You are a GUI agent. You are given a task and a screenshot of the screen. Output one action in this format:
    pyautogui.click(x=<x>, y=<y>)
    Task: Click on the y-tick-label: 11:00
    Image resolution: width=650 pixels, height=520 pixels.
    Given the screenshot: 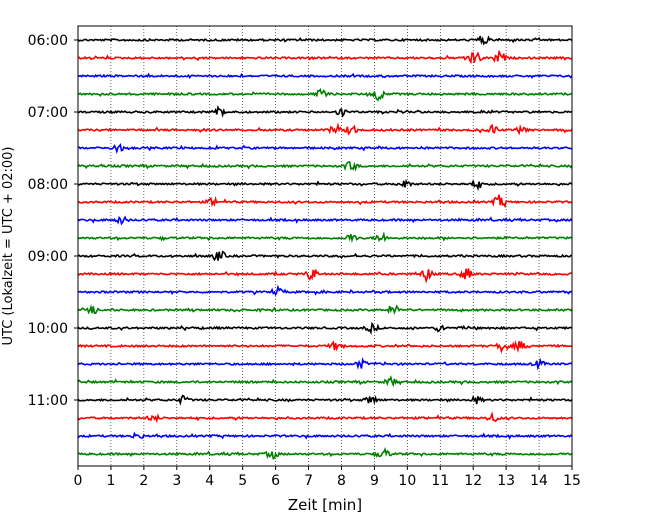 What is the action you would take?
    pyautogui.click(x=48, y=401)
    